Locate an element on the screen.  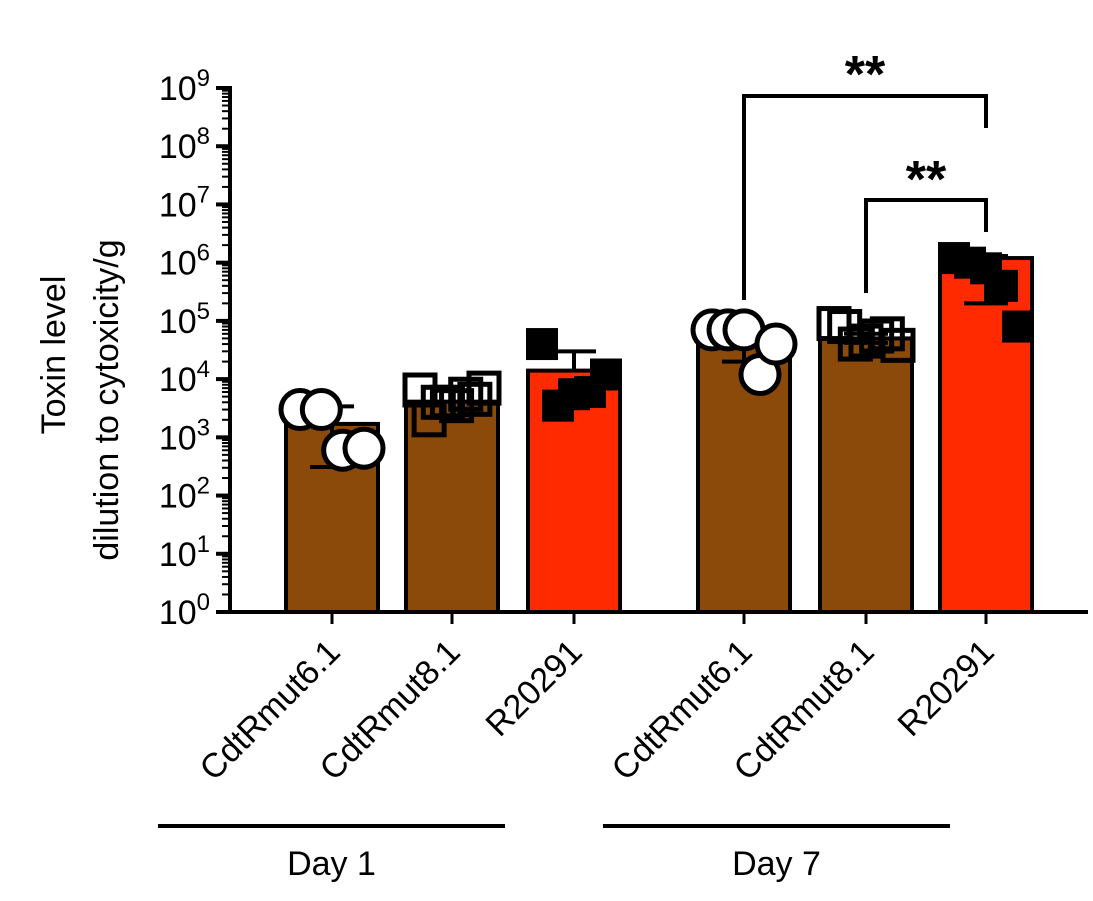
y-tick-label: 10⁸ is located at coordinates (184, 144).